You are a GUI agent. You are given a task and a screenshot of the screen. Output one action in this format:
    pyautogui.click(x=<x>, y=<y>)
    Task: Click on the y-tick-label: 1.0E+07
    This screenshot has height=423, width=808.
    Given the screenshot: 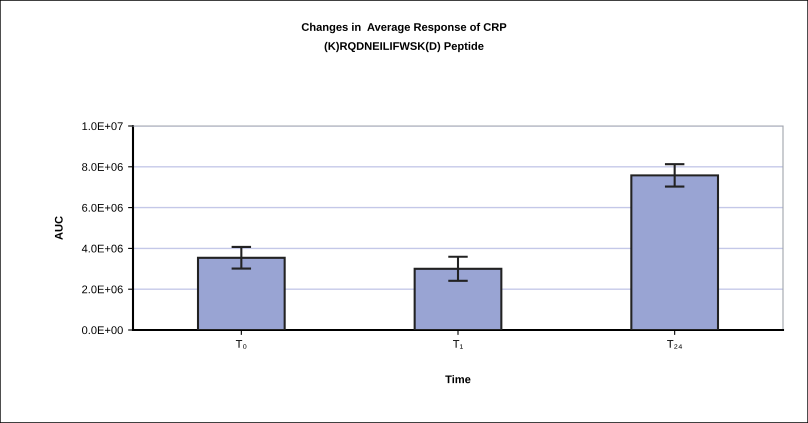 What is the action you would take?
    pyautogui.click(x=102, y=126)
    